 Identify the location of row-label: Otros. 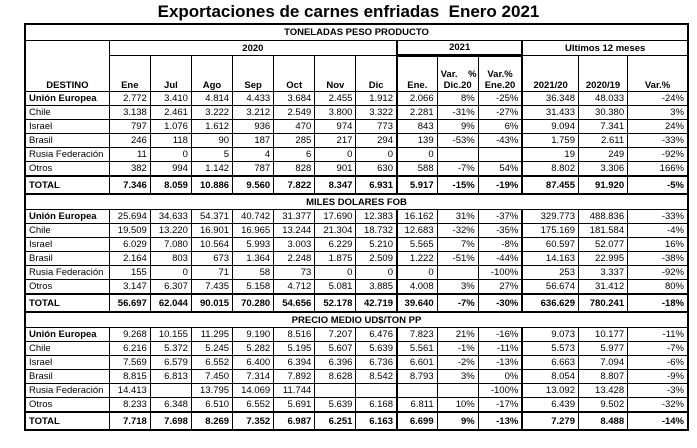
(67, 169).